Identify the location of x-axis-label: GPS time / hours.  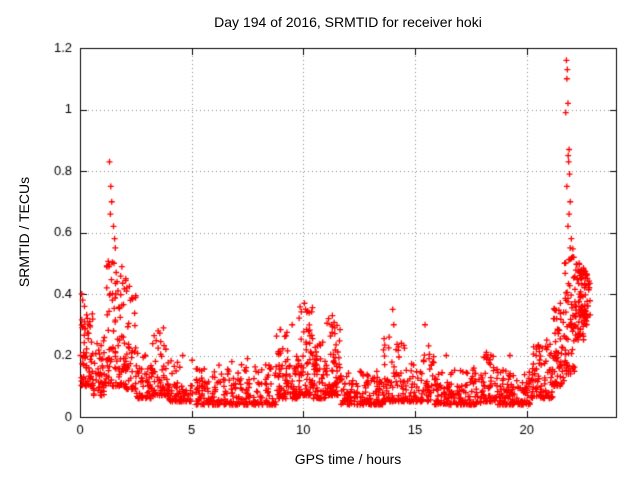
(348, 459).